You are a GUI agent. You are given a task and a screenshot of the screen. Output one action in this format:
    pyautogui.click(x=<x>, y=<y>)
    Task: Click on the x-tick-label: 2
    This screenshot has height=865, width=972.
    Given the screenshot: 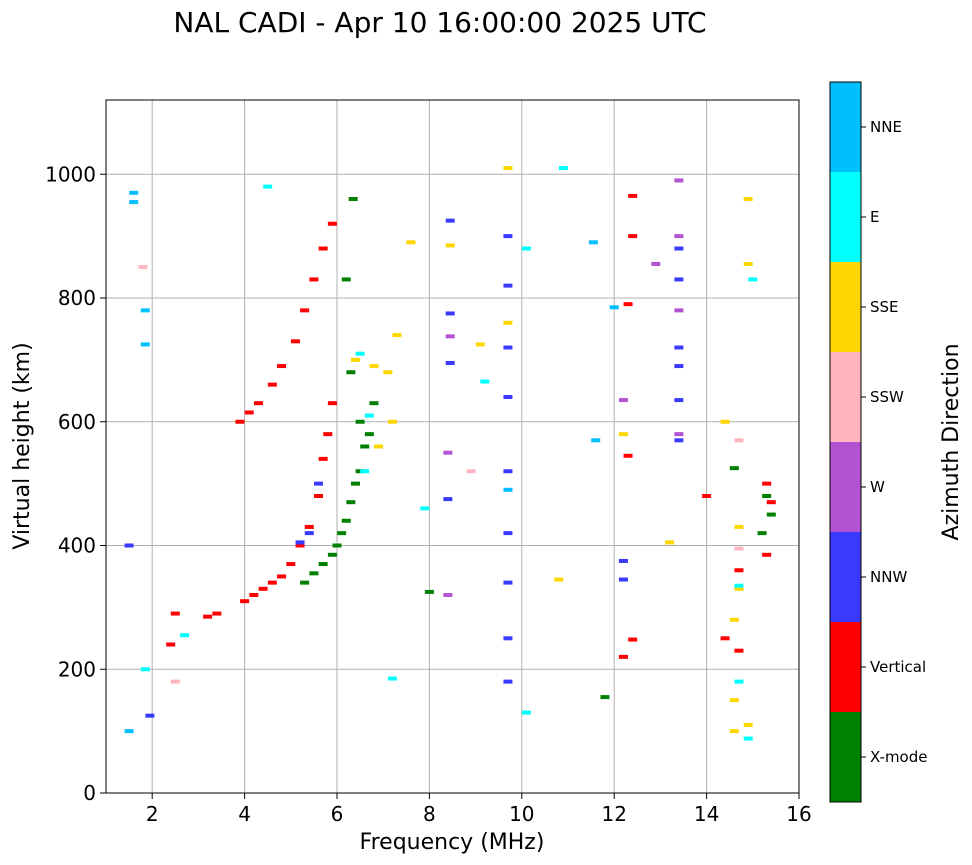 What is the action you would take?
    pyautogui.click(x=152, y=814)
    